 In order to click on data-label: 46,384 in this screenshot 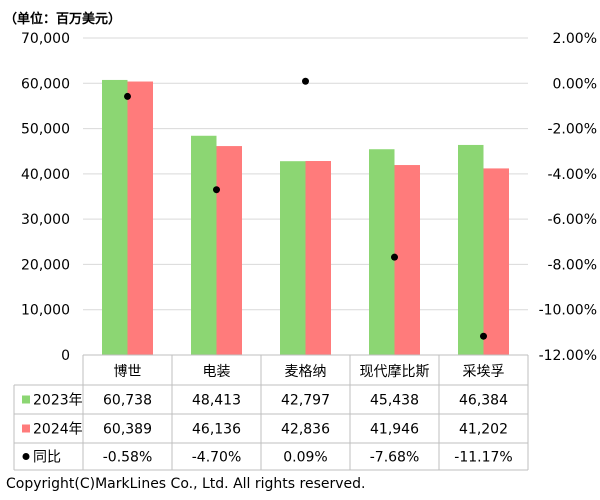, I will do `click(483, 401)`.